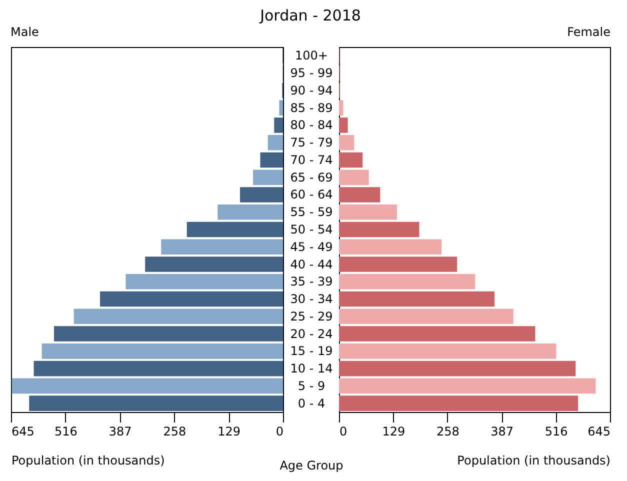  I want to click on chart-title: Male, so click(24, 32).